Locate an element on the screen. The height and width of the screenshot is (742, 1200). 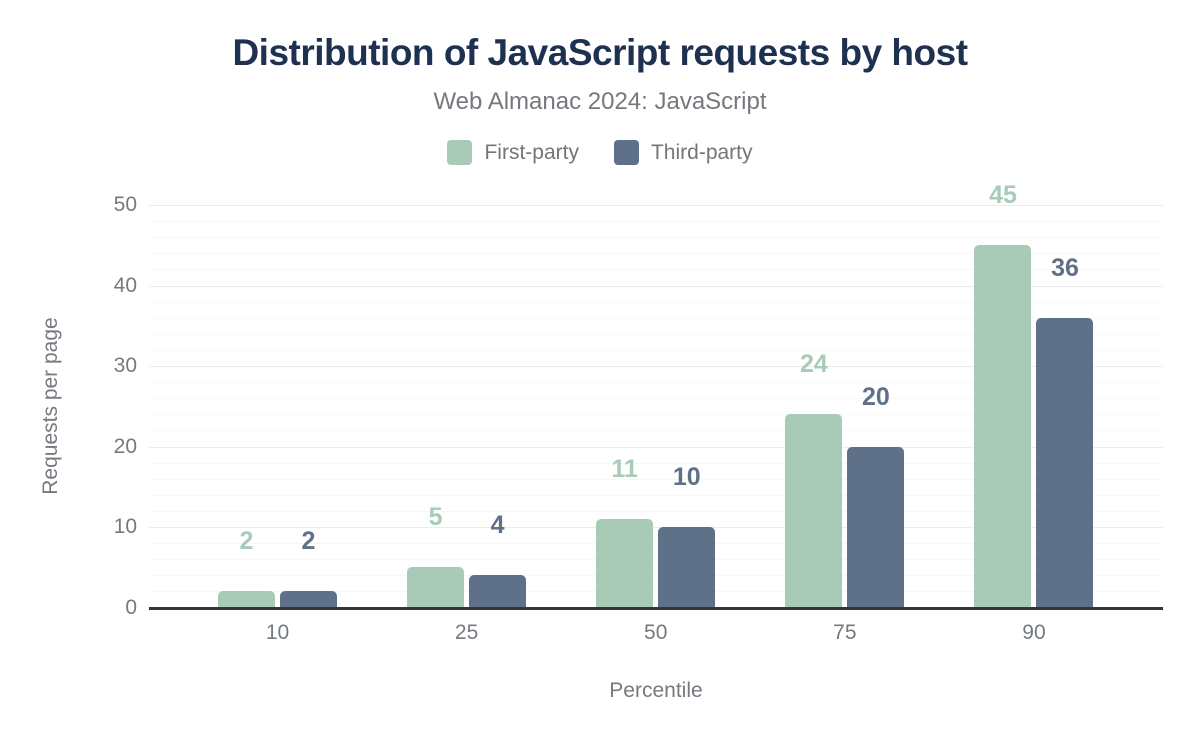
bar-third-party-p25 is located at coordinates (498, 591).